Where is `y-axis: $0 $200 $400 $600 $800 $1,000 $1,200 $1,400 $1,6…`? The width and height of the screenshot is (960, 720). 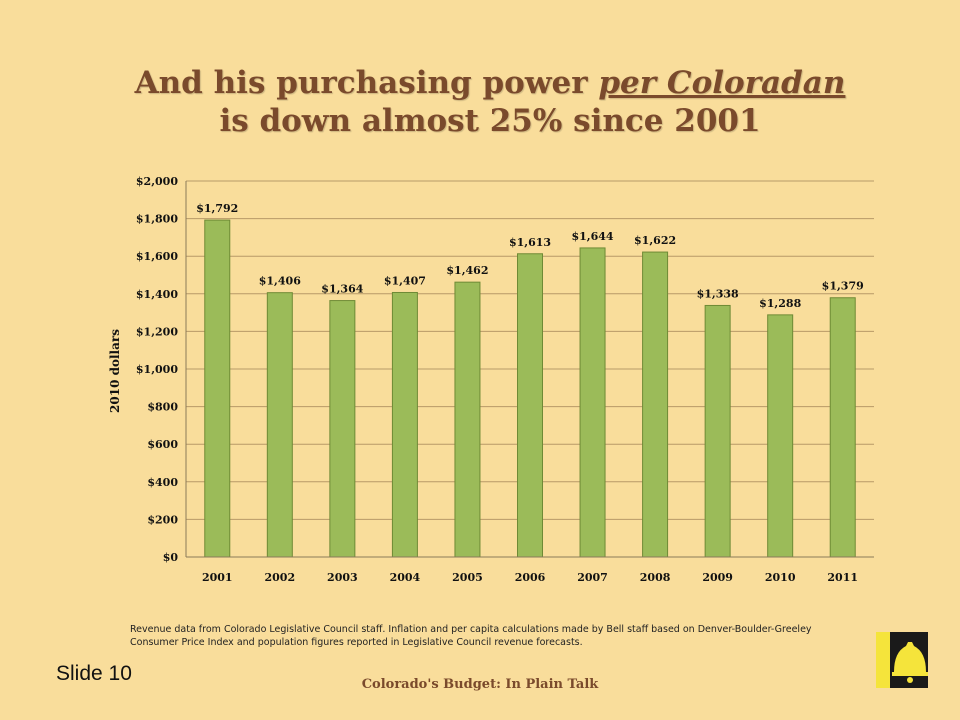
y-axis: $0 $200 $400 $600 $800 $1,000 $1,200 $1,400 $1,6… is located at coordinates (161, 369).